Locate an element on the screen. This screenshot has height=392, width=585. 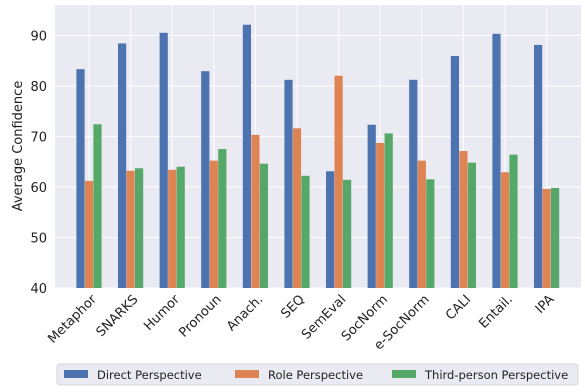
y-tick-label: 70 is located at coordinates (38, 137).